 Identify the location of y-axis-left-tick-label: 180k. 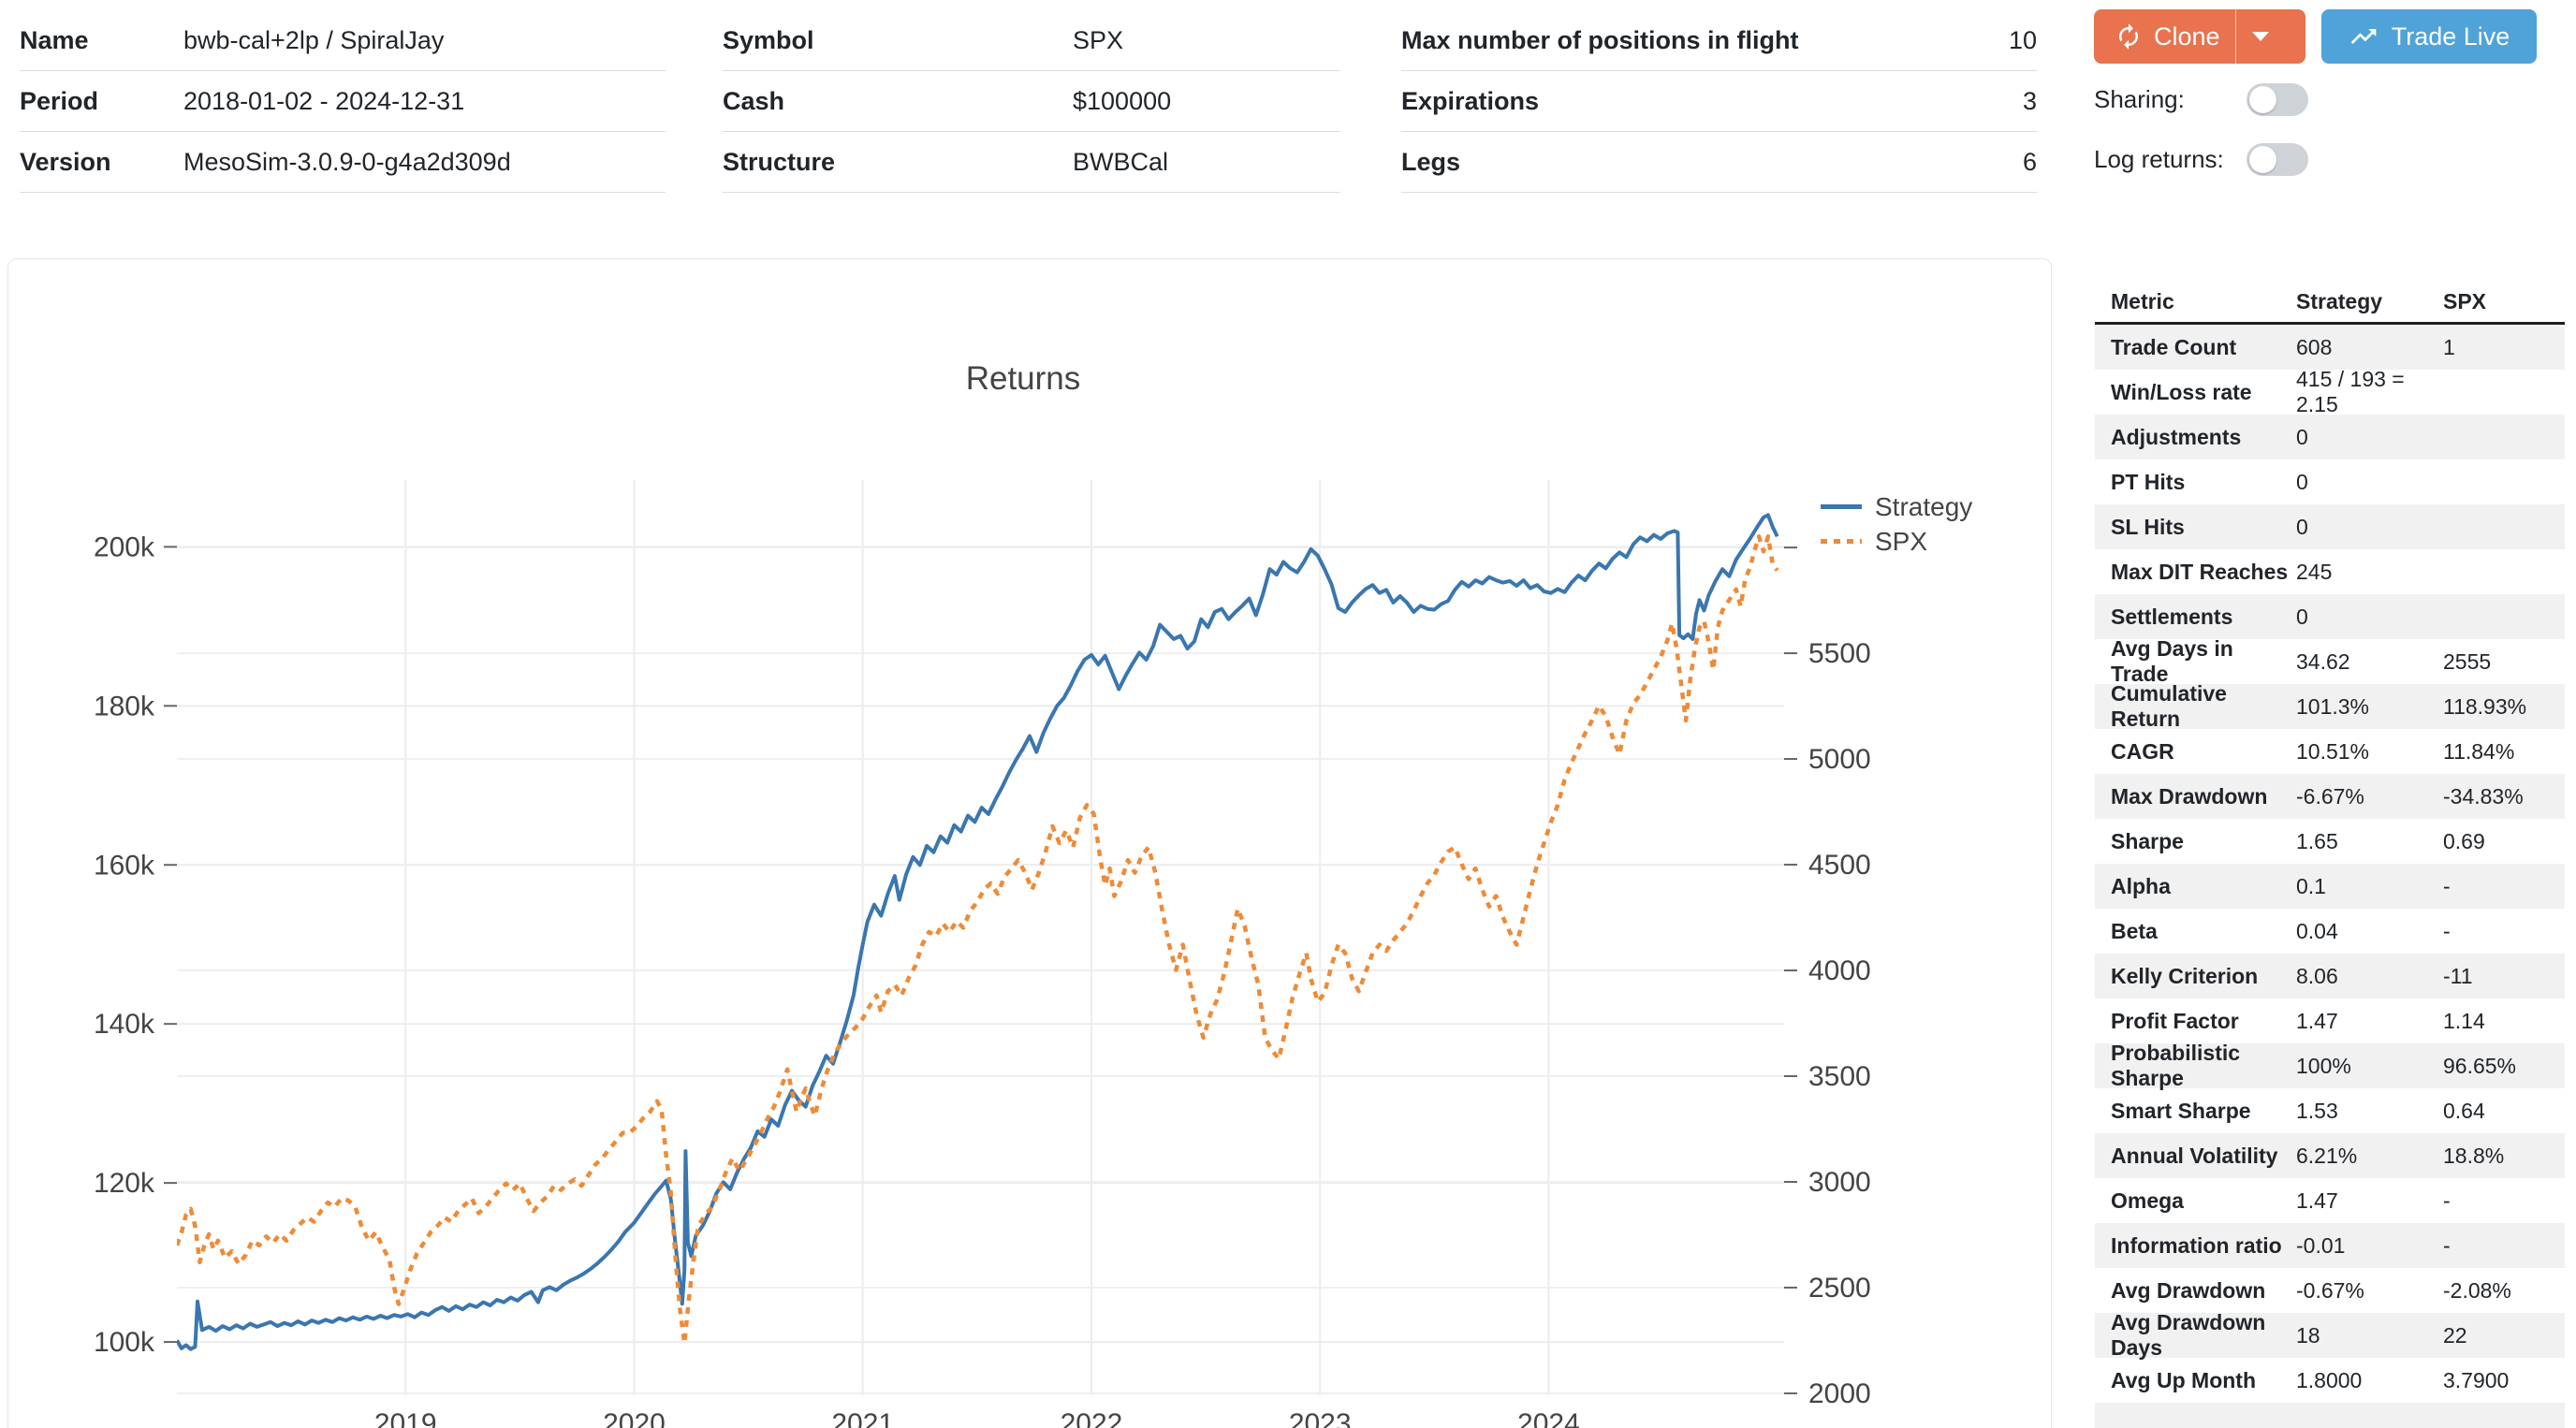
(125, 706).